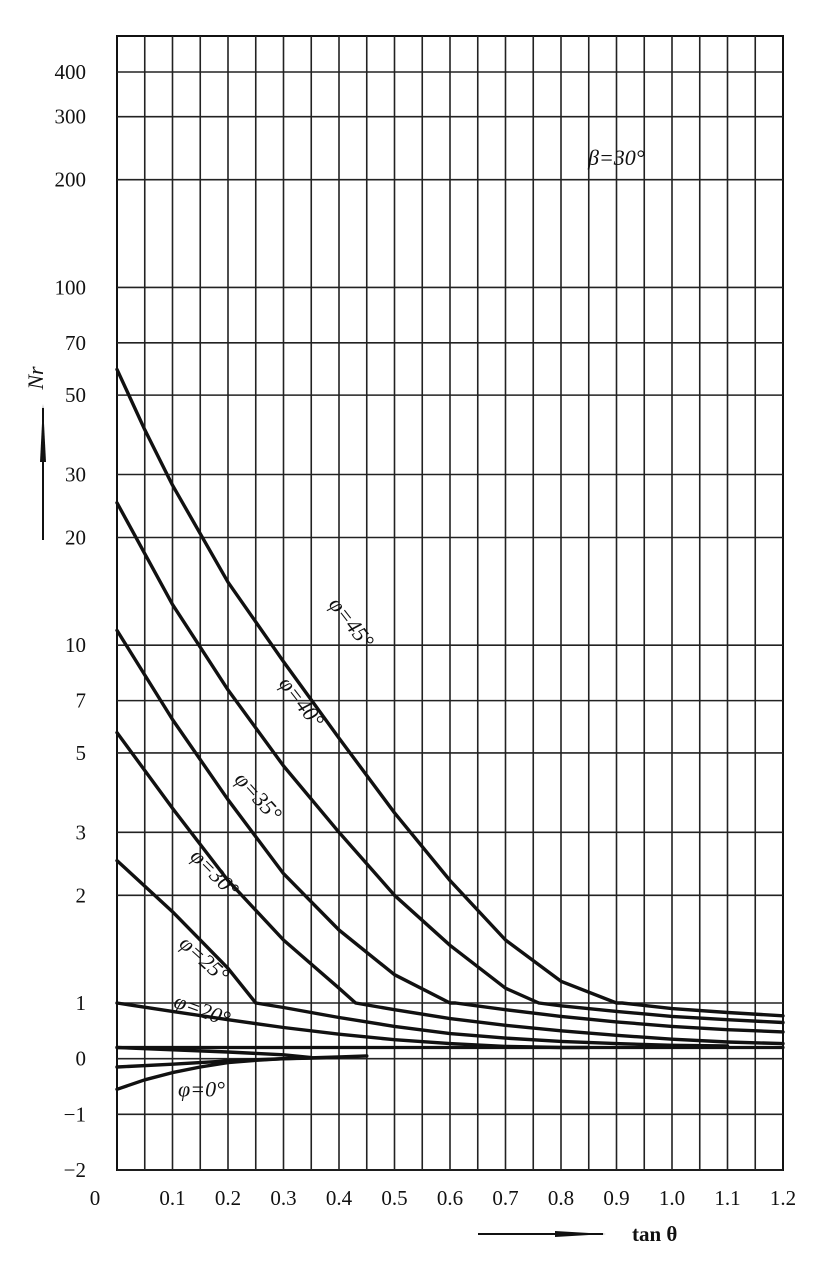 This screenshot has width=832, height=1267. I want to click on y-tick-label: 2, so click(81, 895).